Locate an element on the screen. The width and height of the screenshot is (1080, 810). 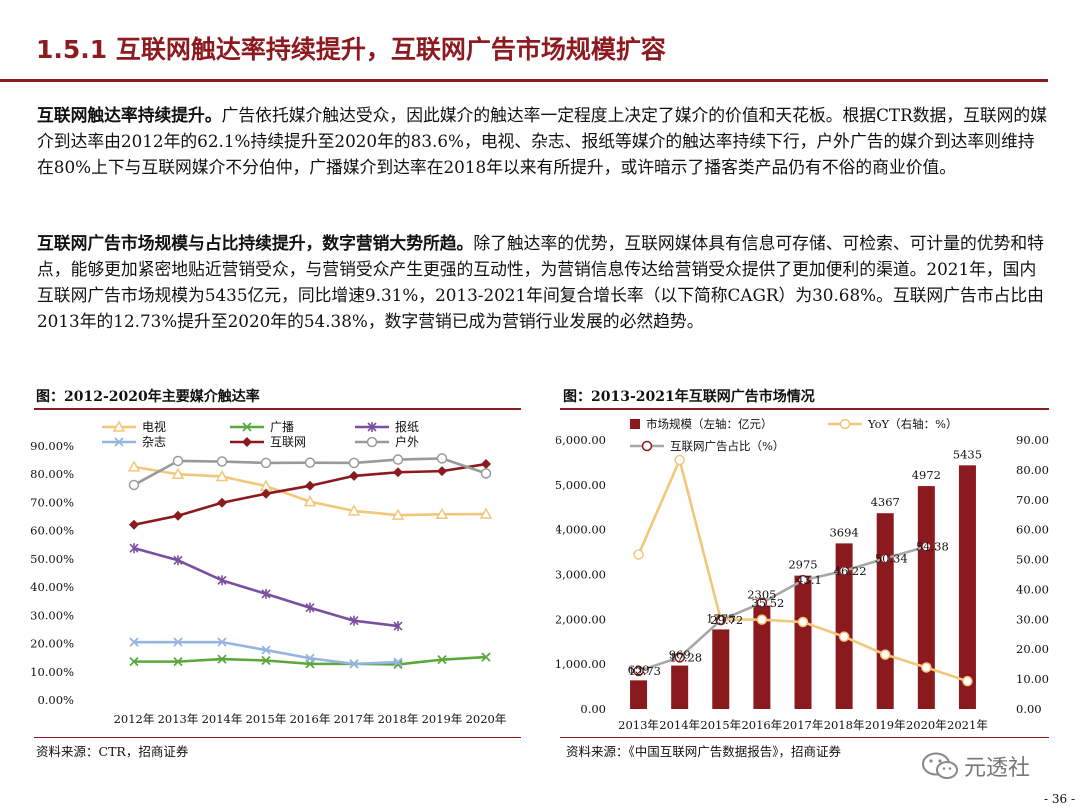
bar-value-label: 969 is located at coordinates (680, 655).